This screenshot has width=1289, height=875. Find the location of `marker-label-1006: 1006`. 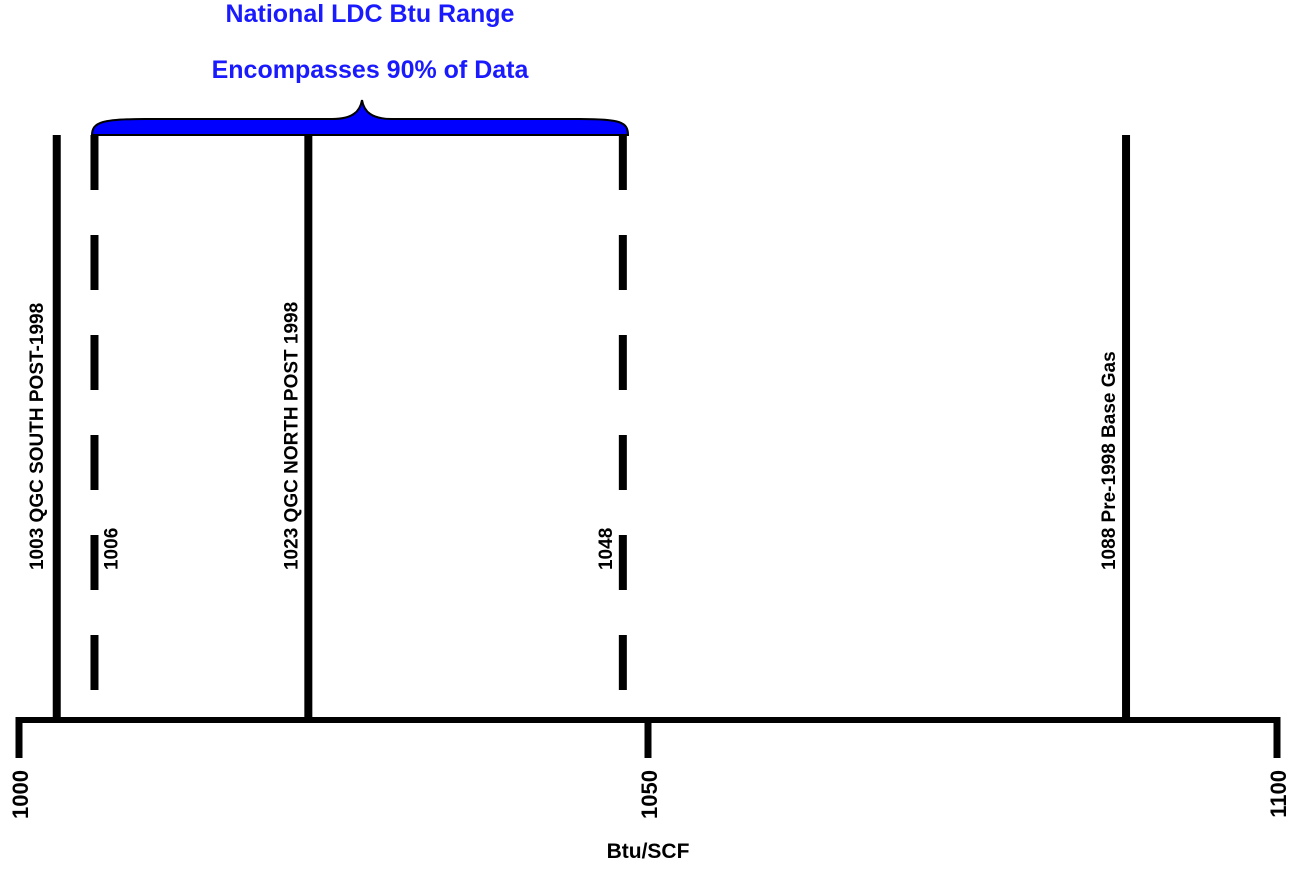

marker-label-1006: 1006 is located at coordinates (111, 549).